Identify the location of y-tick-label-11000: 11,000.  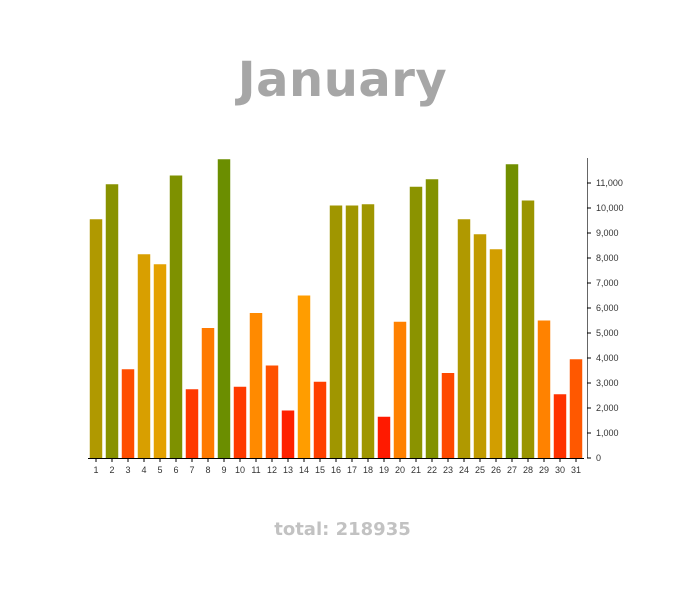
(609, 183).